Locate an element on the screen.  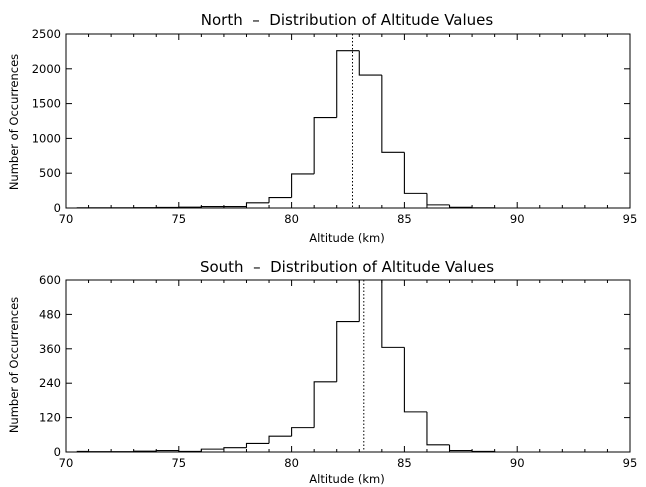
south-x-tick-label: 85 is located at coordinates (404, 463).